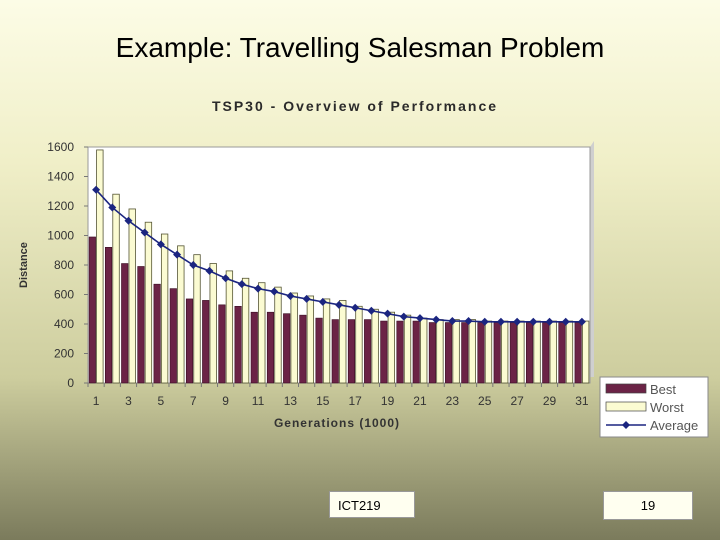 The height and width of the screenshot is (540, 720). I want to click on x-tick-label: 17, so click(356, 401).